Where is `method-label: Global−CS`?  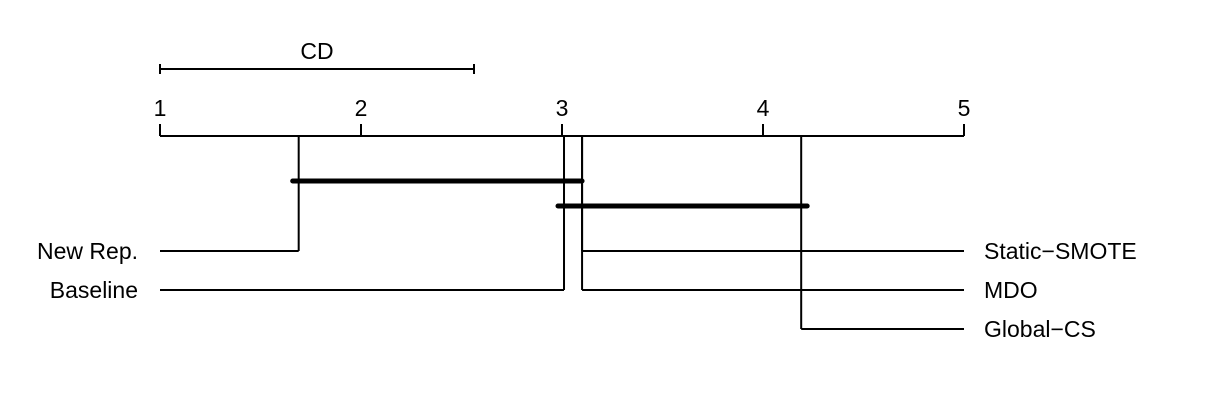 method-label: Global−CS is located at coordinates (1040, 329).